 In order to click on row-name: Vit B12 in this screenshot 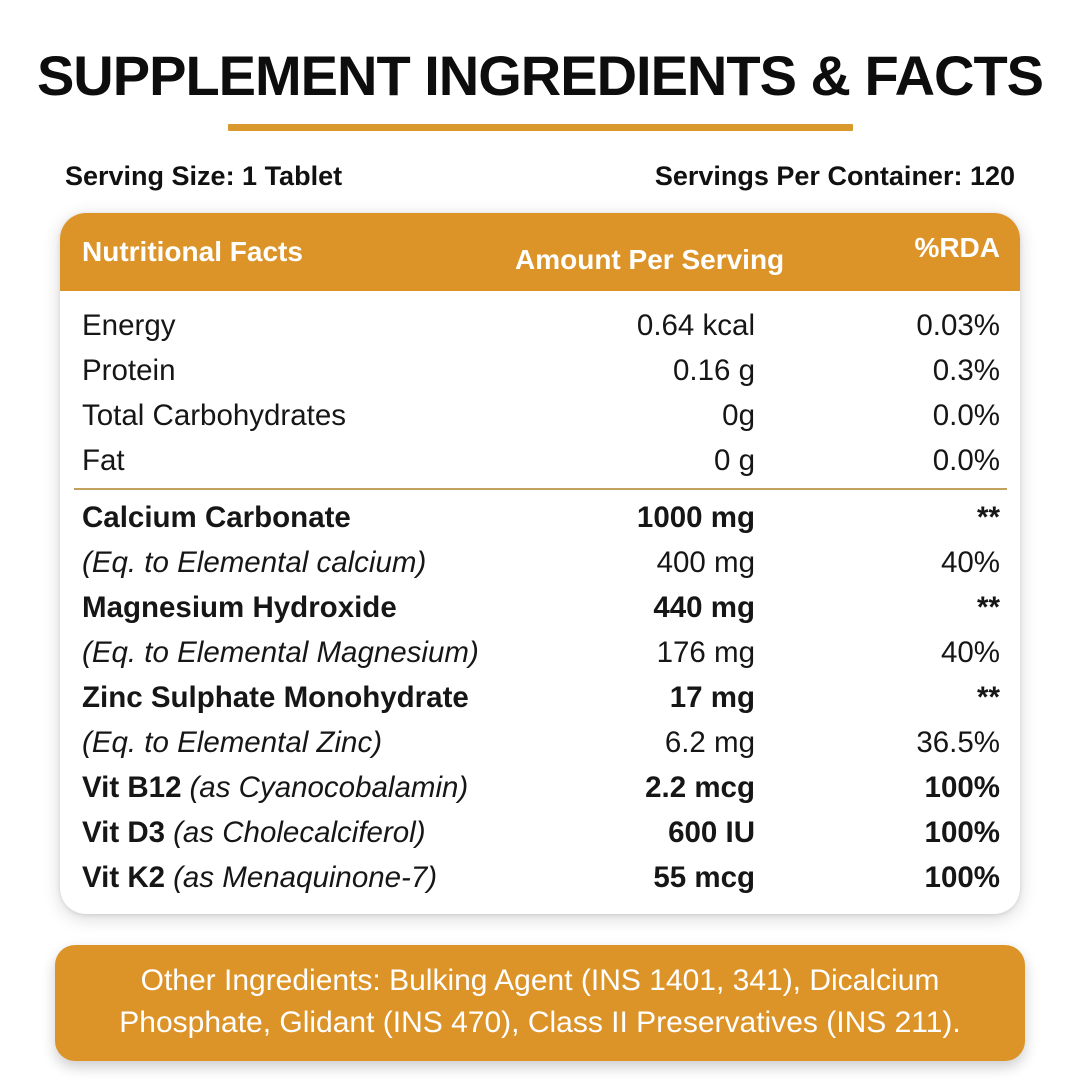, I will do `click(132, 788)`.